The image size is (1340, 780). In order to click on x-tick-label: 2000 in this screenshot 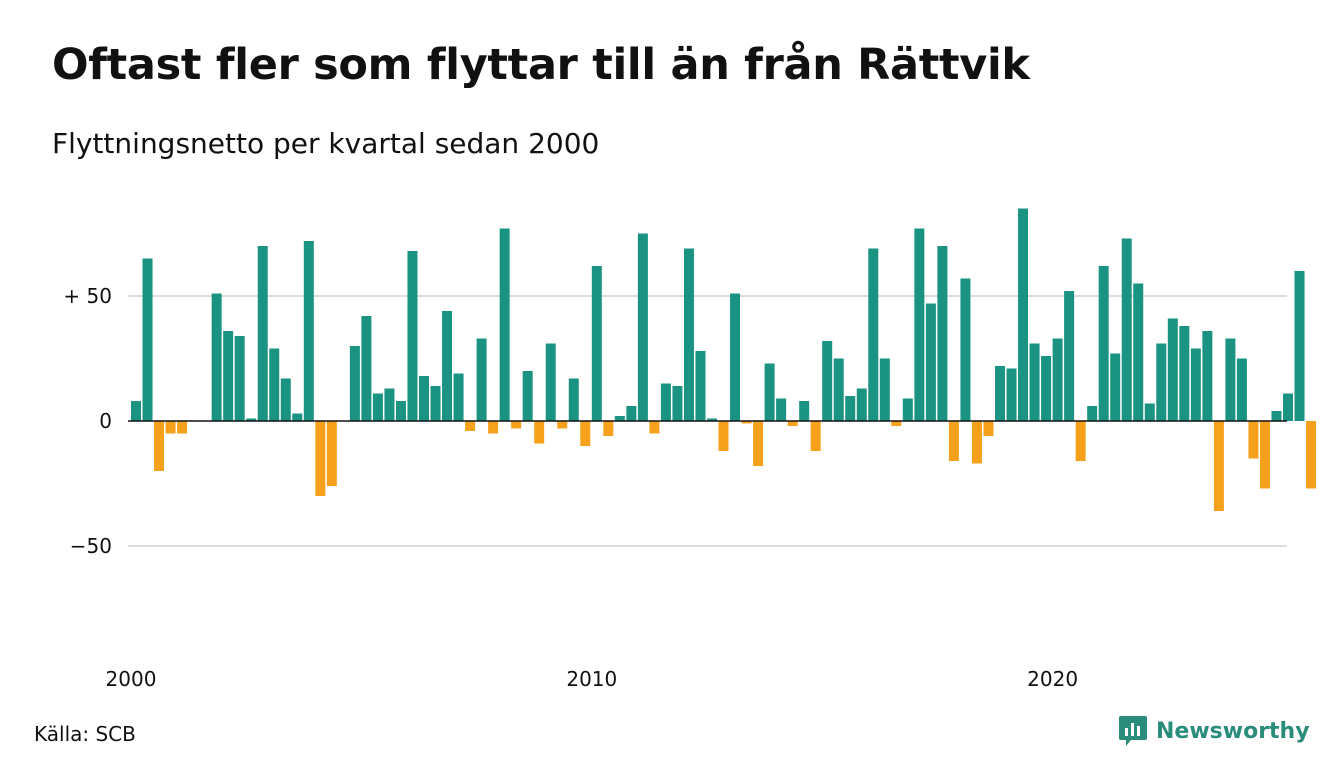, I will do `click(131, 679)`.